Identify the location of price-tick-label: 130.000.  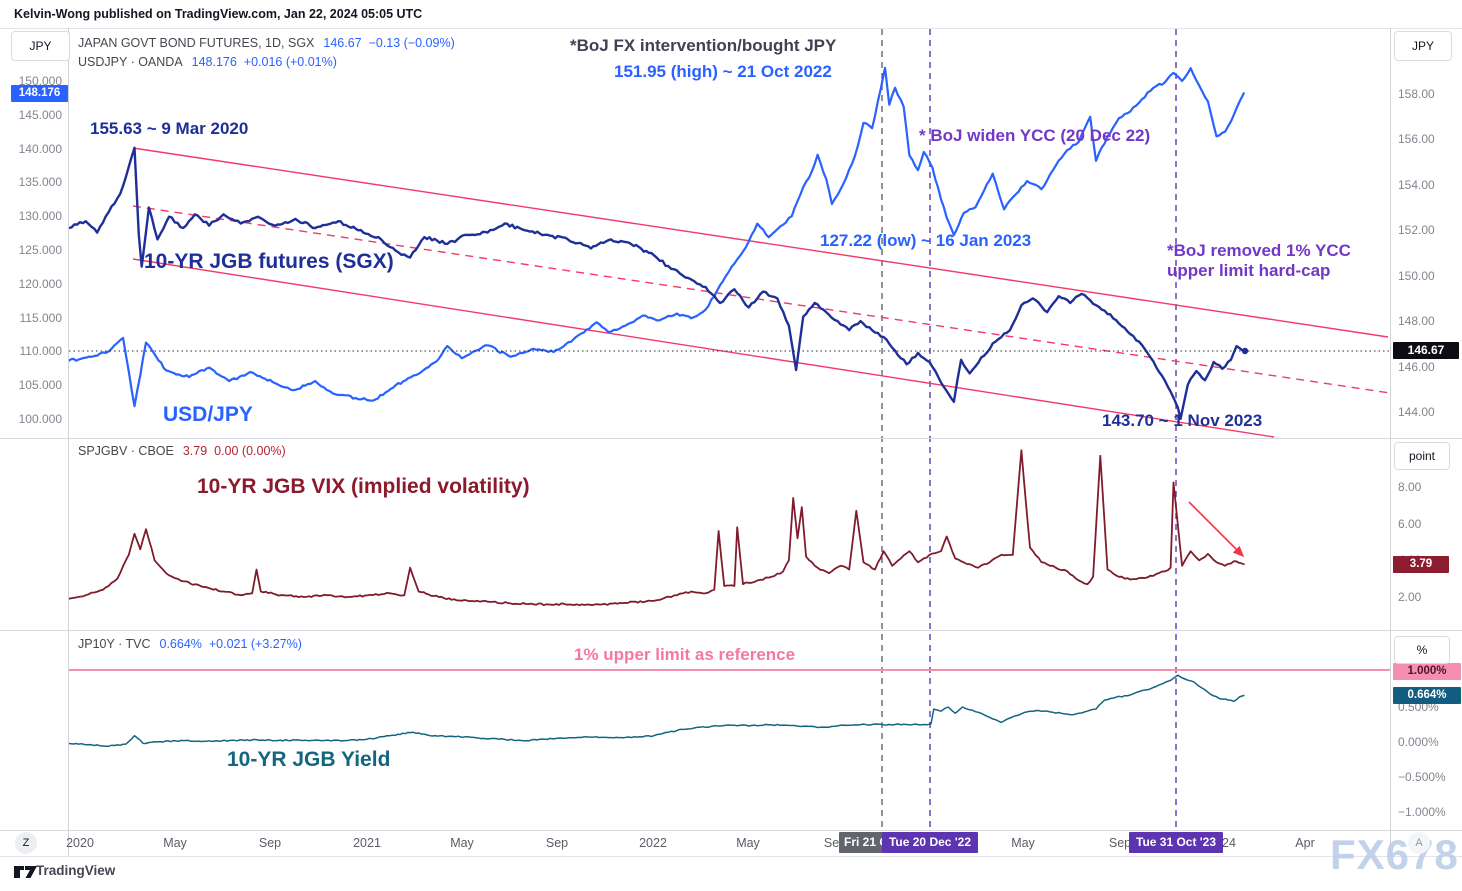
(40, 216).